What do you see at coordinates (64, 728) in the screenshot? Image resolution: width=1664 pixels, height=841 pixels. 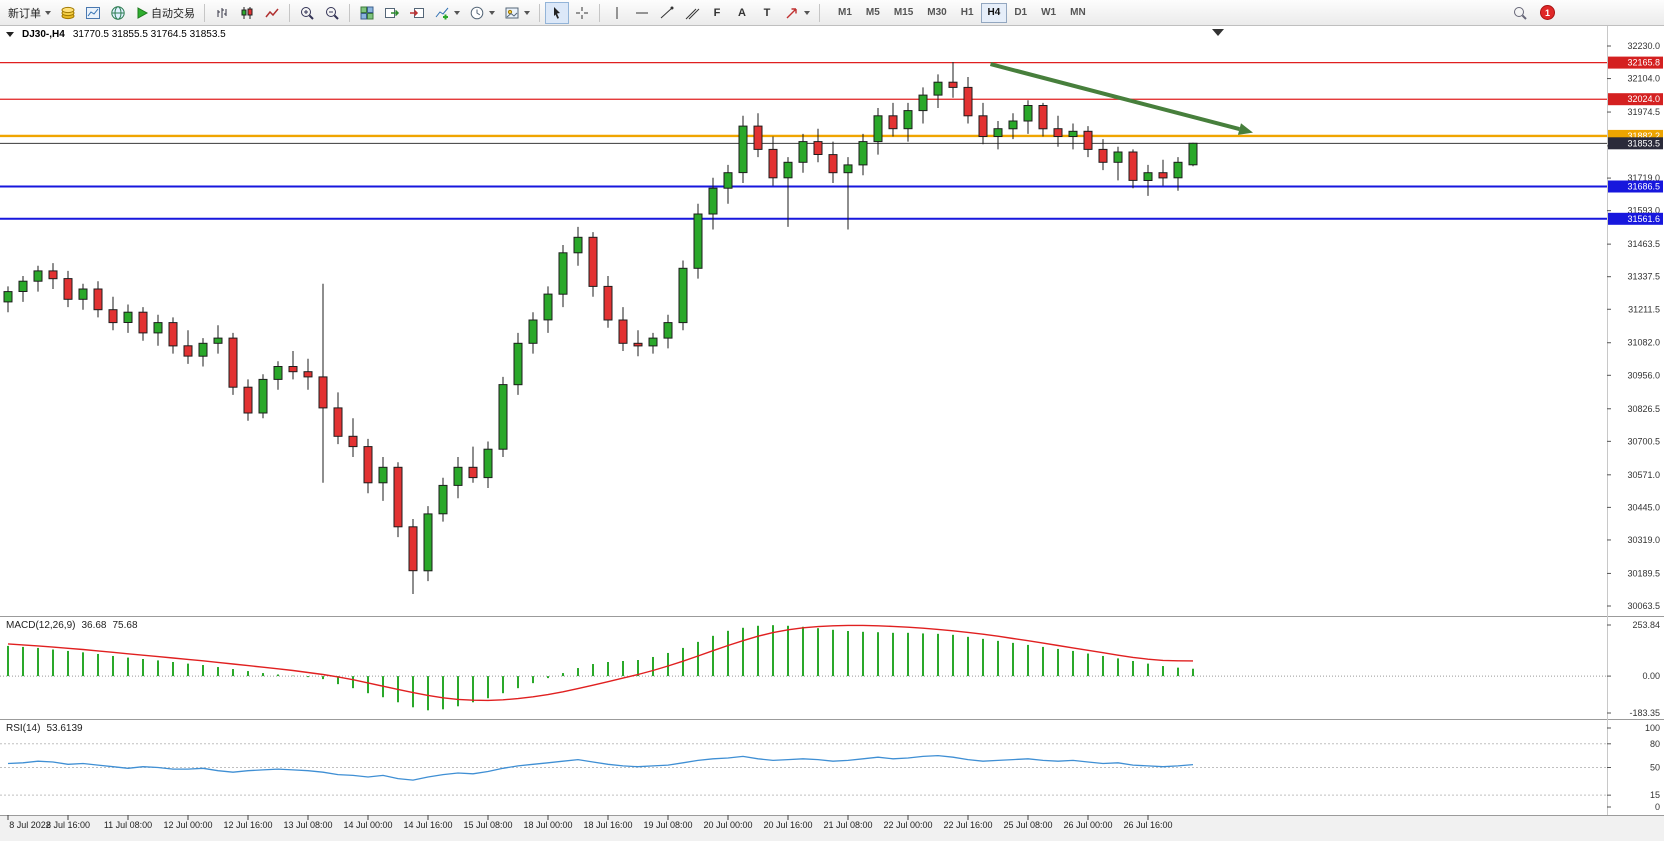 I see `rsi-value: 53.6139` at bounding box center [64, 728].